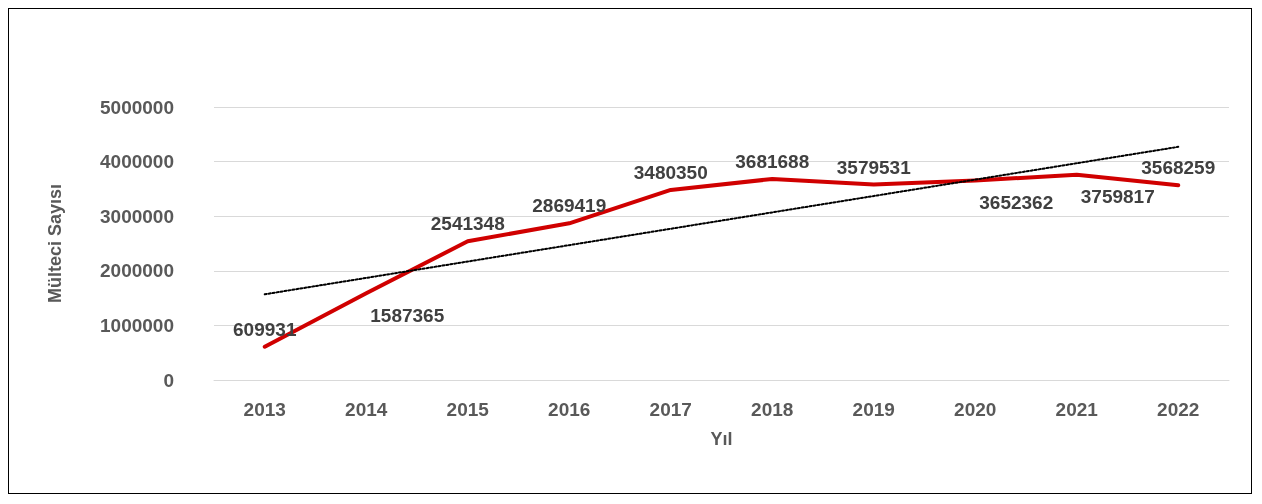  I want to click on data-label: 2541348, so click(467, 224).